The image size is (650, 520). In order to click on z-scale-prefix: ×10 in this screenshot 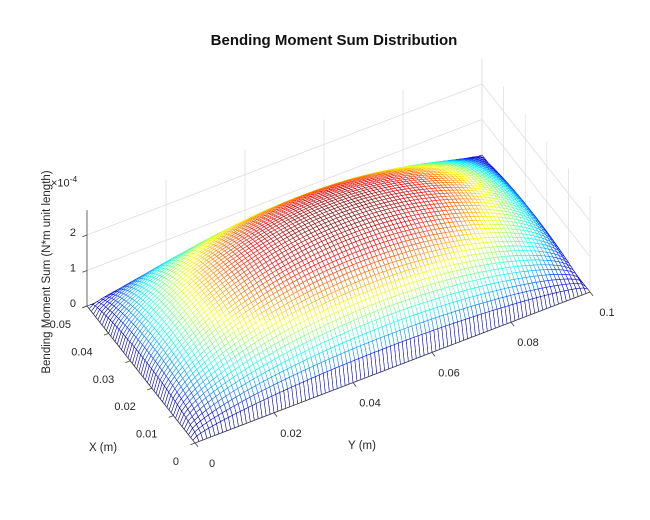, I will do `click(60, 183)`.